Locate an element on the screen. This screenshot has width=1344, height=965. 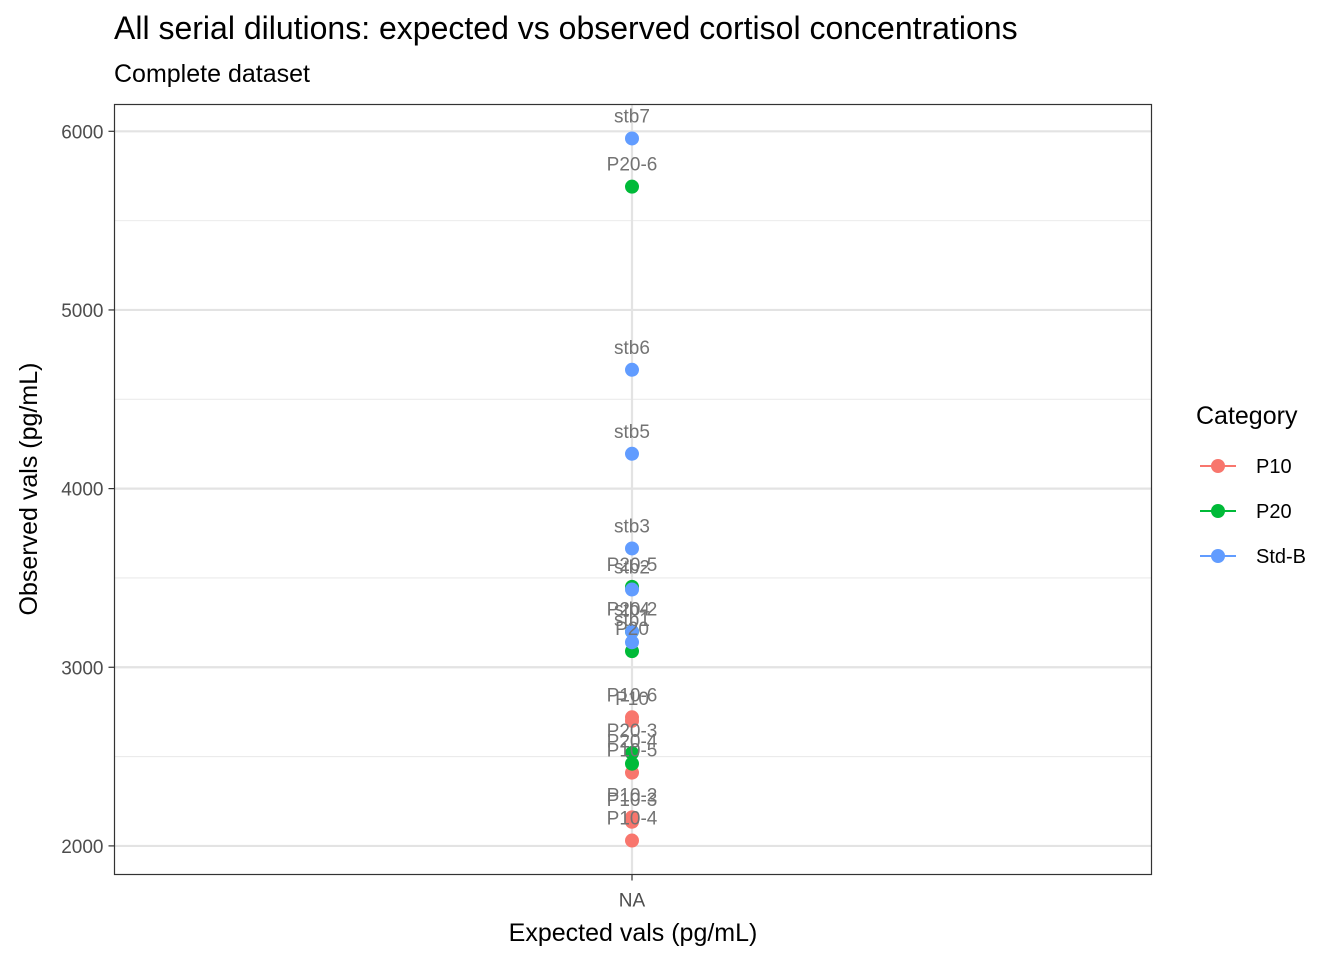
legend-entries: P10 P20 Std-B is located at coordinates (1253, 512).